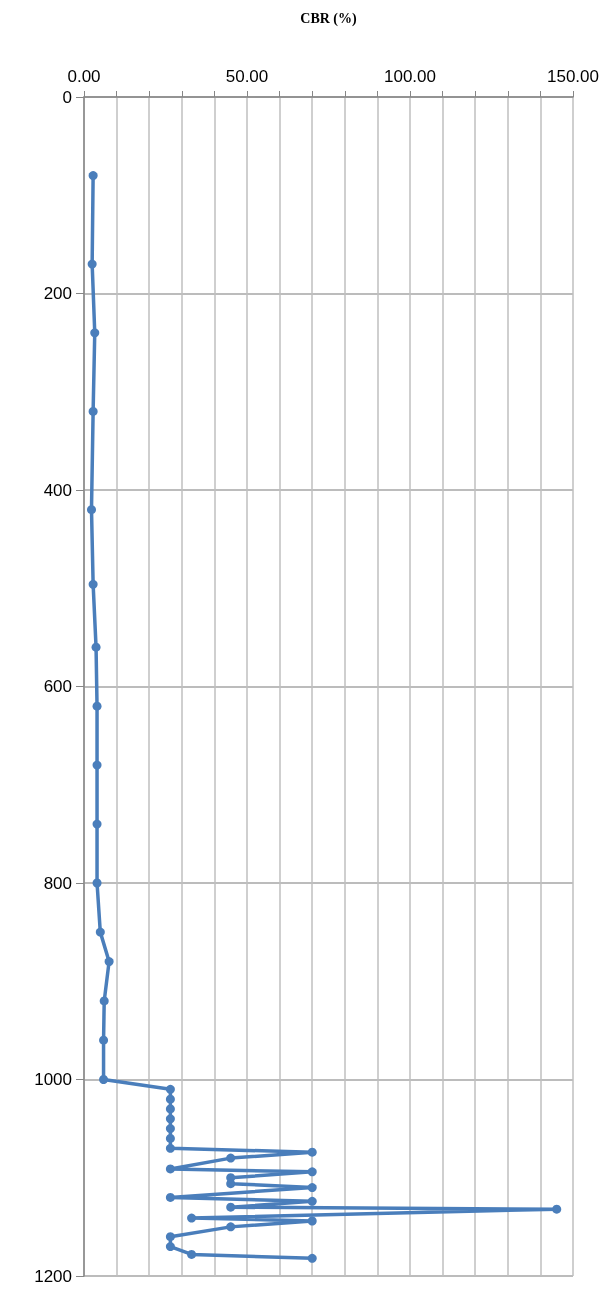 The image size is (608, 1290). Describe the element at coordinates (84, 76) in the screenshot. I see `x-tick-label: 0.00` at that location.